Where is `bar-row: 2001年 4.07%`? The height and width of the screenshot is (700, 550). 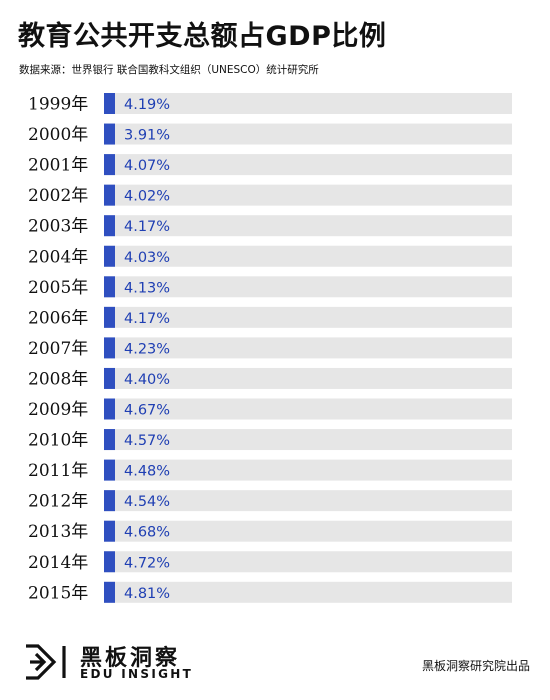
bar-row: 2001年 4.07% is located at coordinates (270, 165).